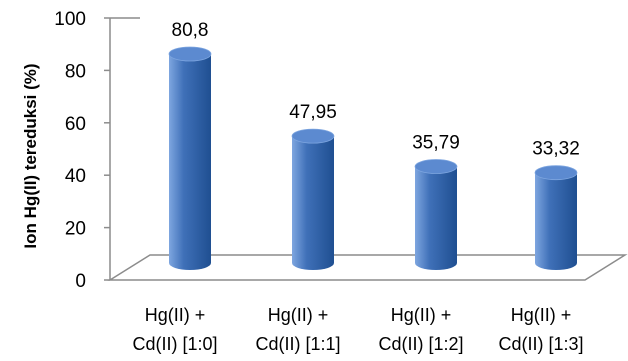  What do you see at coordinates (75, 71) in the screenshot?
I see `y-tick-label: 80` at bounding box center [75, 71].